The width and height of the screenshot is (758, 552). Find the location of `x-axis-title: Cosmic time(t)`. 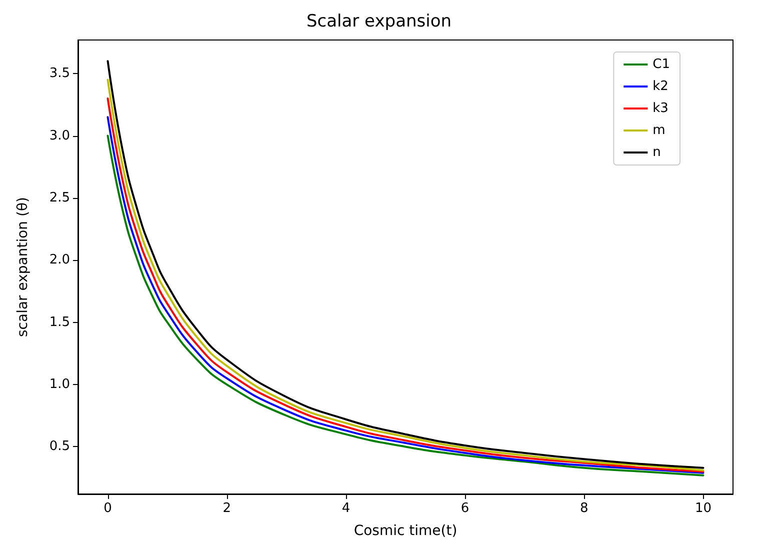

x-axis-title: Cosmic time(t) is located at coordinates (406, 531).